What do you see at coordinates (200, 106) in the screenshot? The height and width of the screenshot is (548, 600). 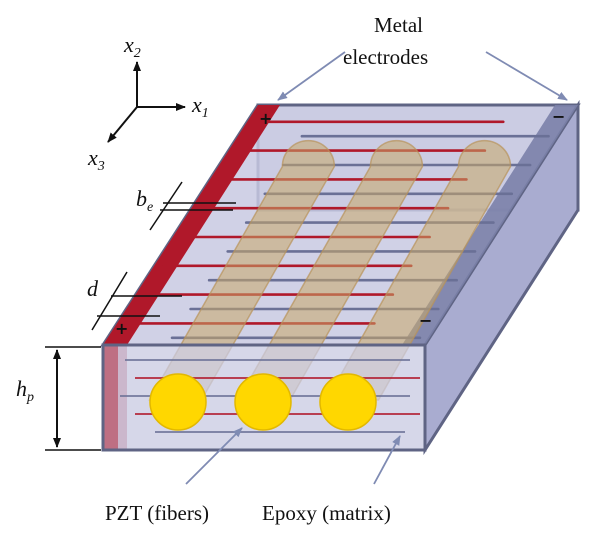 I see `axis-x1-label: x1` at bounding box center [200, 106].